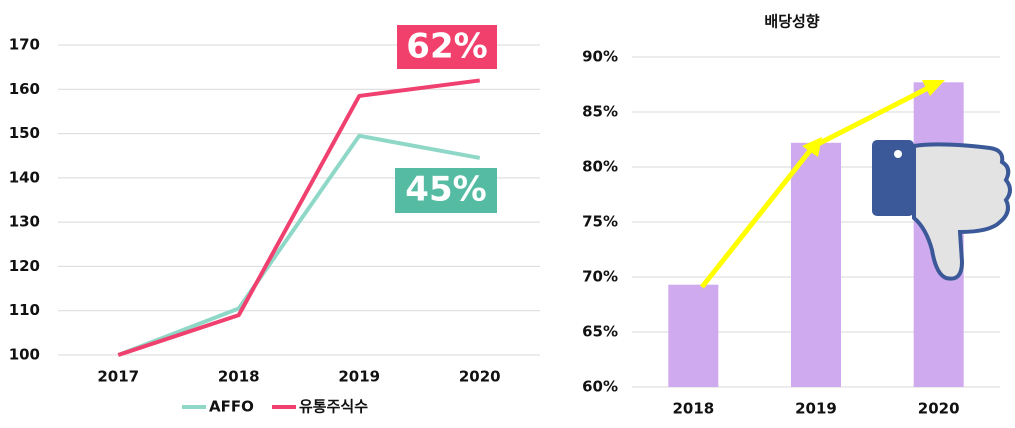 Image resolution: width=1015 pixels, height=428 pixels. What do you see at coordinates (600, 57) in the screenshot?
I see `y-tick-label: 90%` at bounding box center [600, 57].